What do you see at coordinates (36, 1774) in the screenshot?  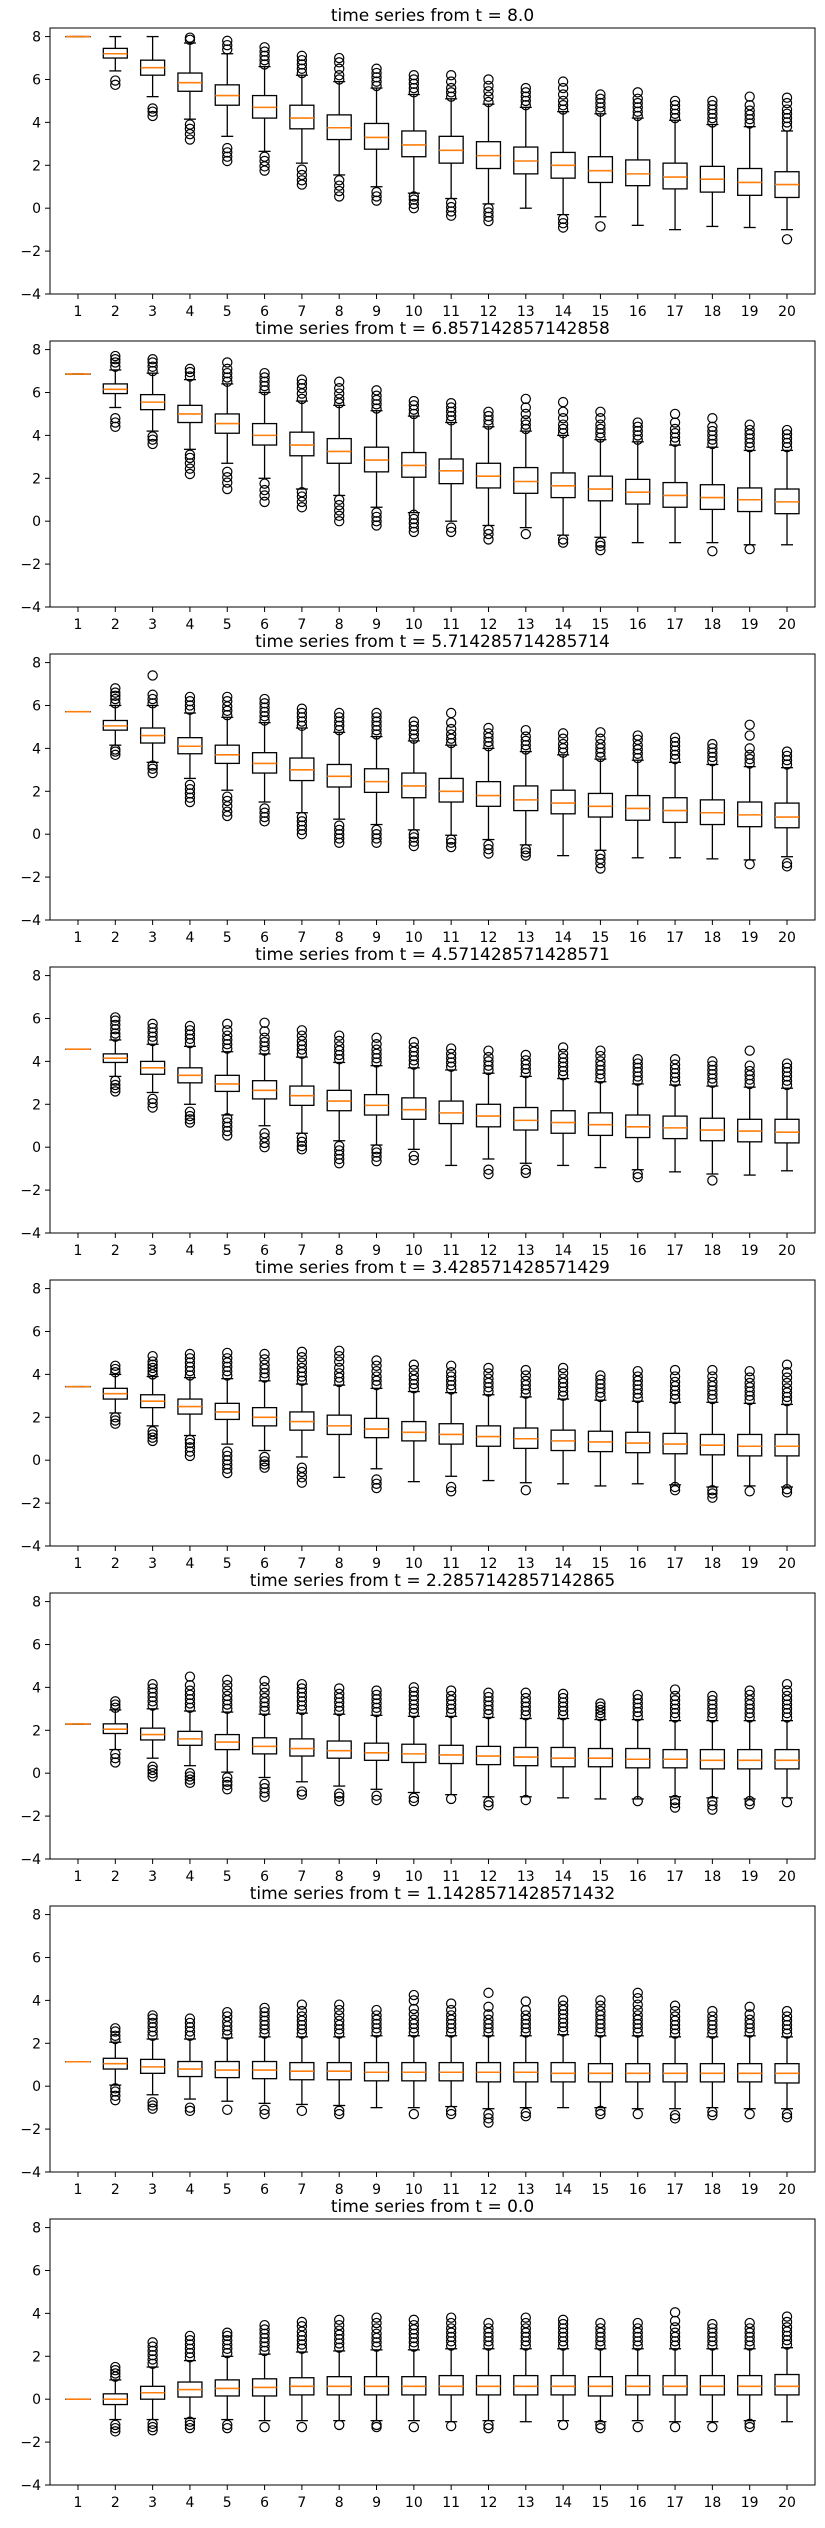 I see `y-tick-label: 0` at bounding box center [36, 1774].